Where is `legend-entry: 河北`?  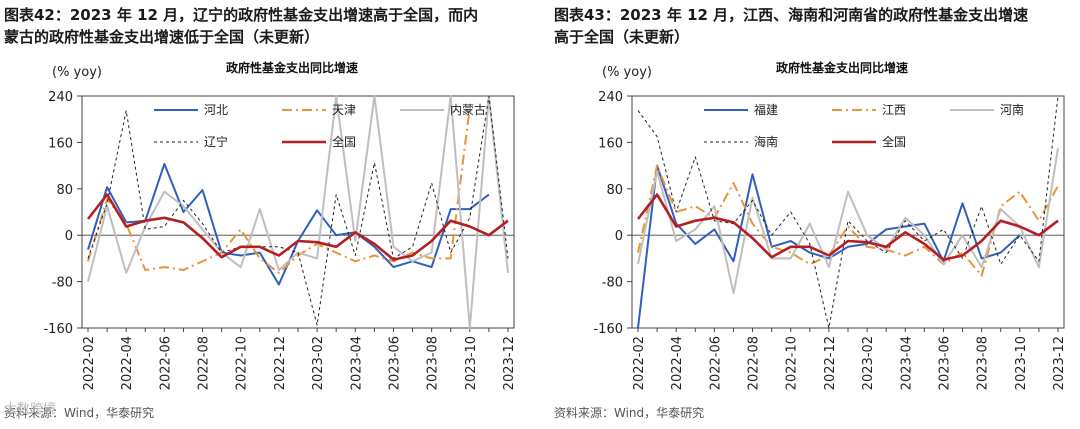
legend-entry: 河北 is located at coordinates (191, 110).